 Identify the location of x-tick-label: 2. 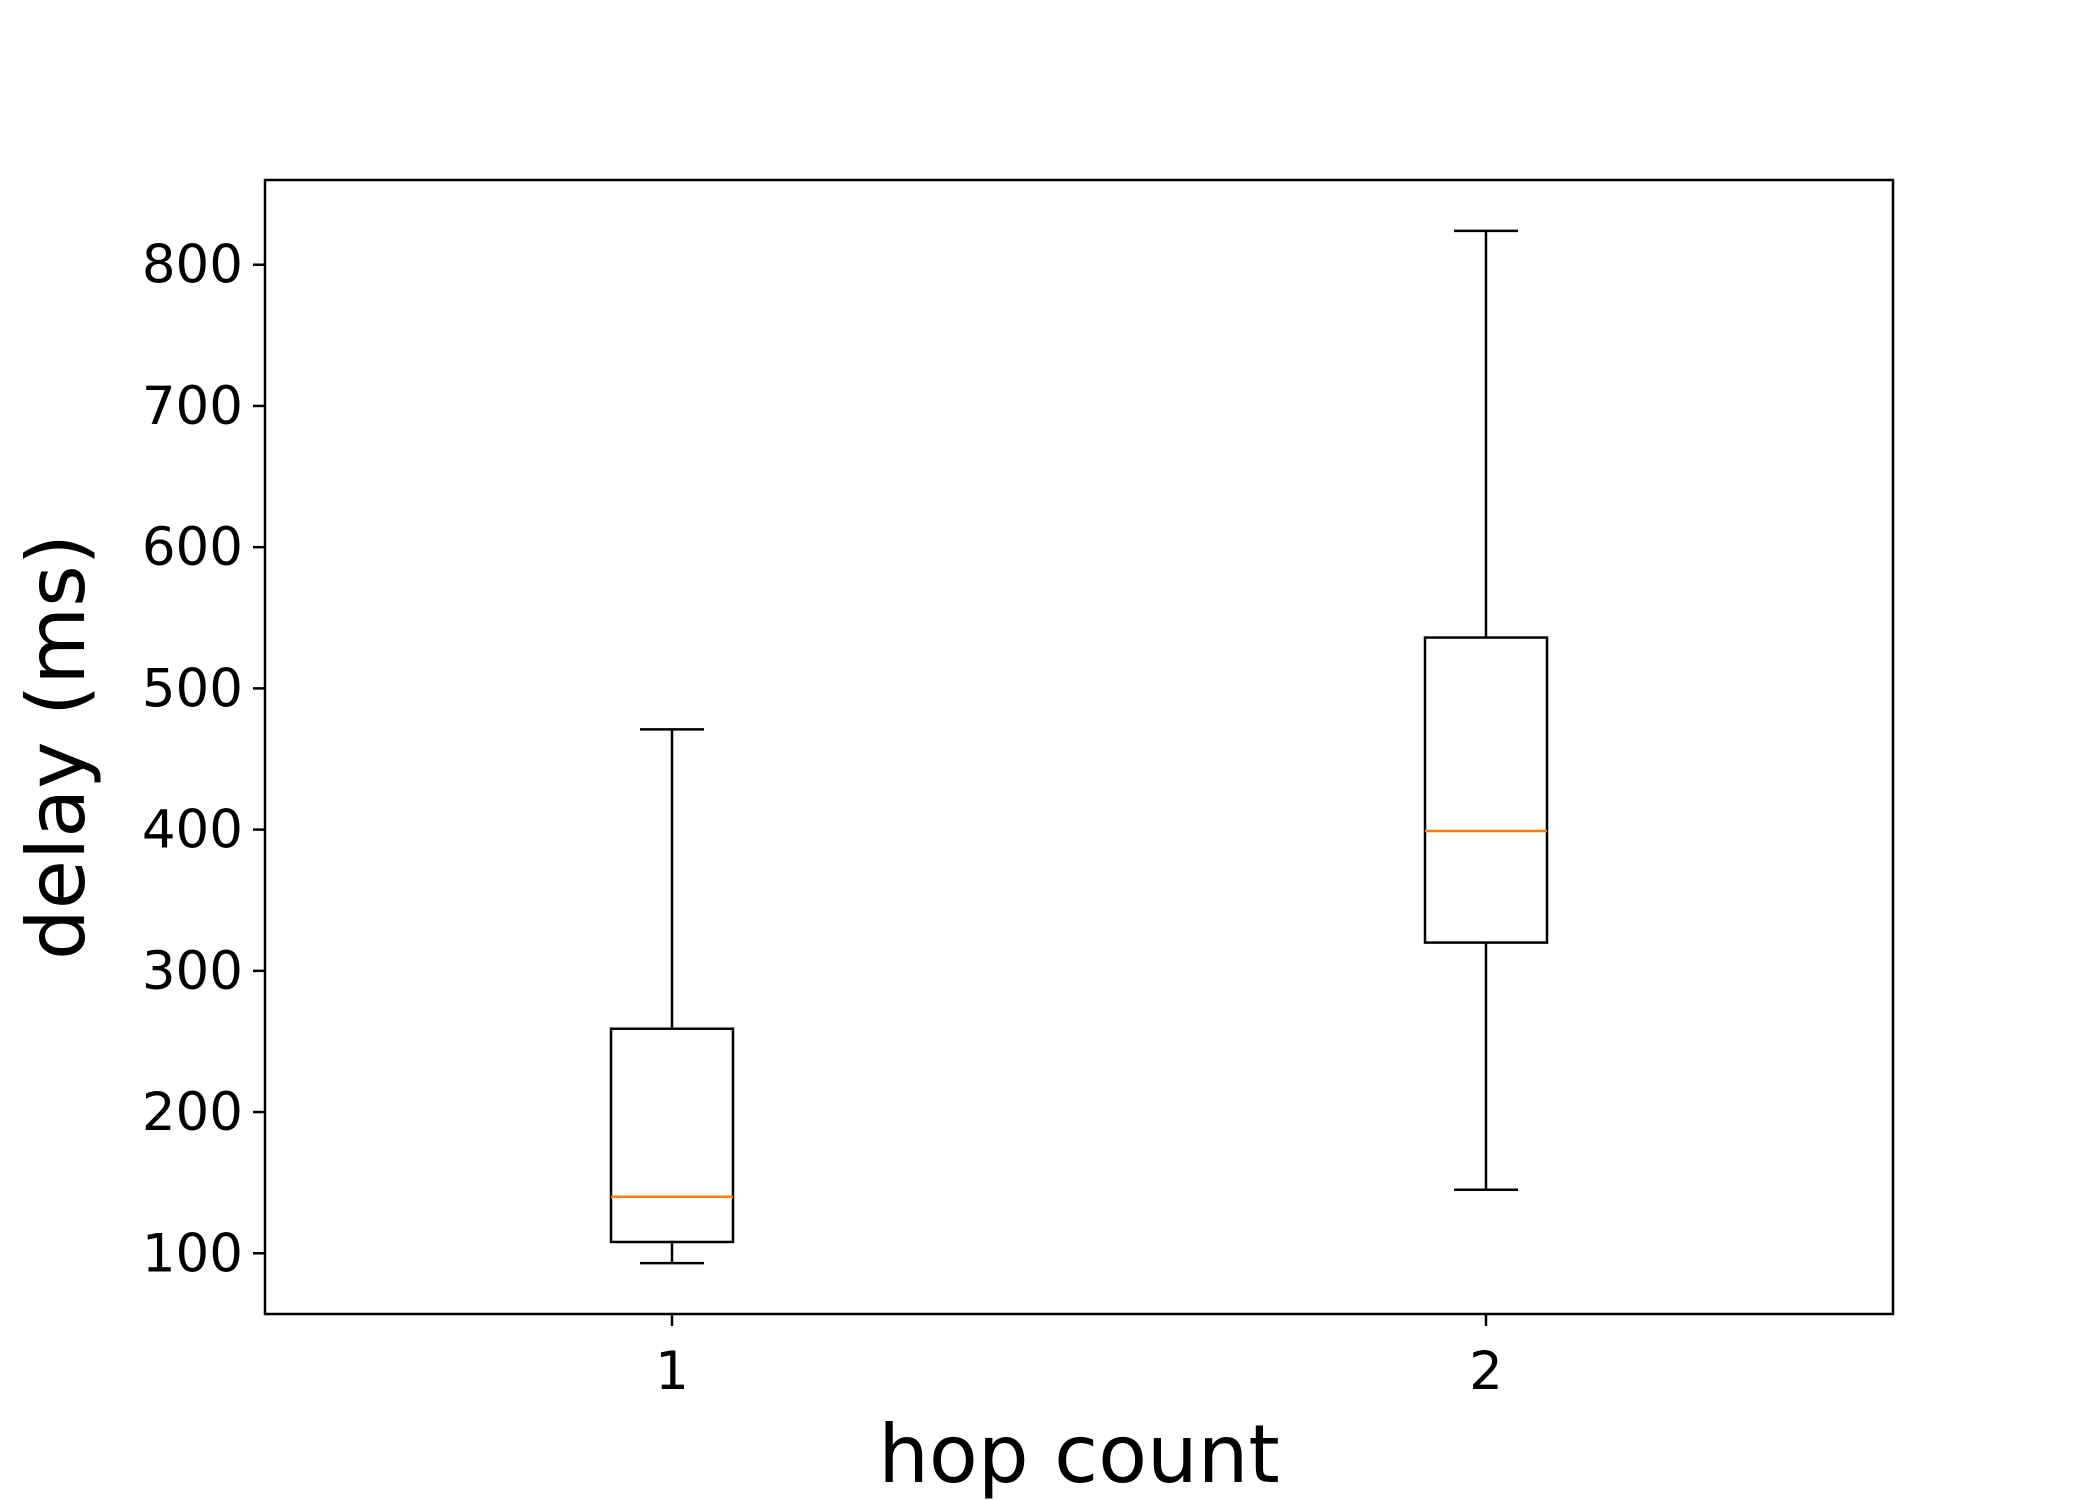
(1486, 1371).